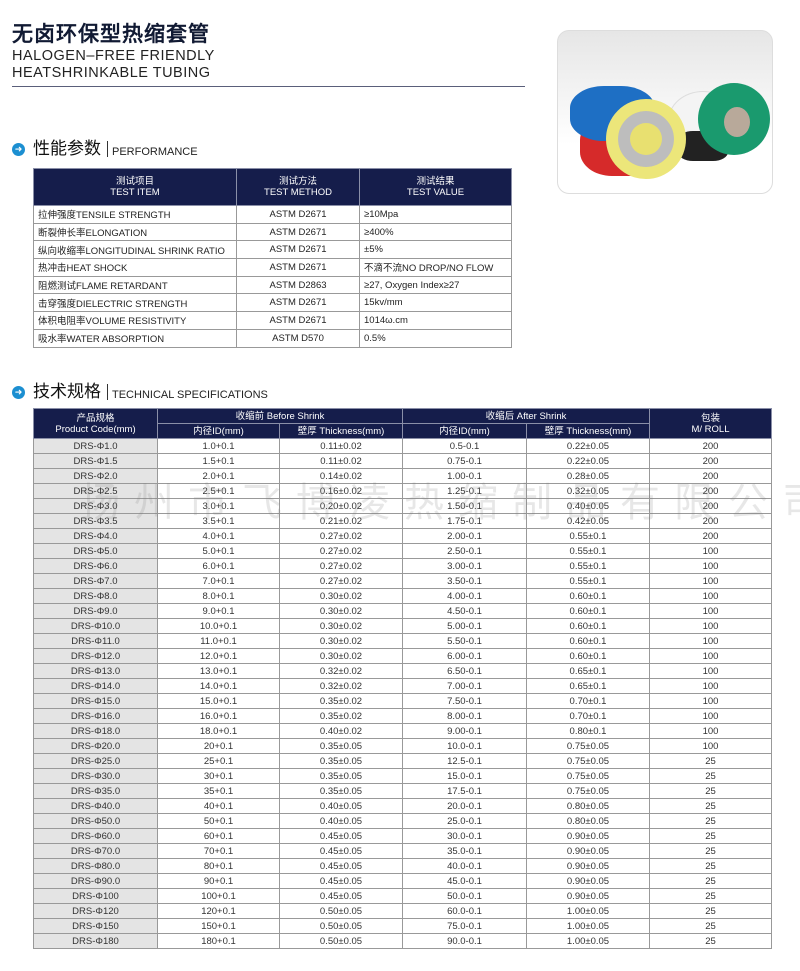 This screenshot has width=800, height=971. I want to click on table-cell: 8.0+0.1, so click(218, 596).